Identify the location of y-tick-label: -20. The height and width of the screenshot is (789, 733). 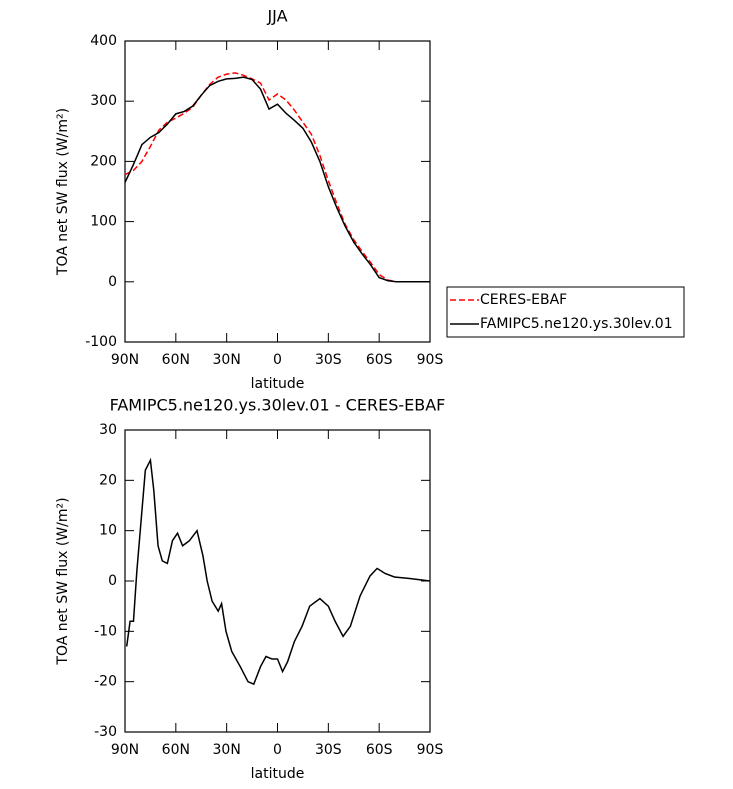
(105, 682).